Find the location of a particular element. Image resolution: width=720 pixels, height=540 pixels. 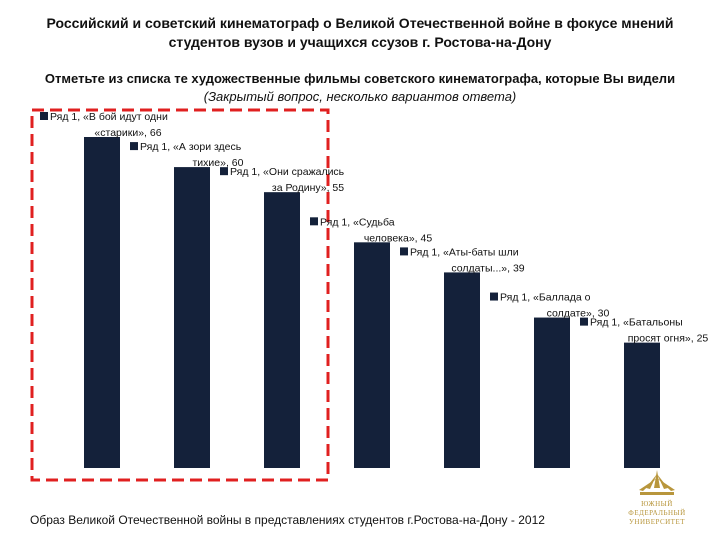

logo-line-3: УНИВЕРСИТЕТ is located at coordinates (657, 522).